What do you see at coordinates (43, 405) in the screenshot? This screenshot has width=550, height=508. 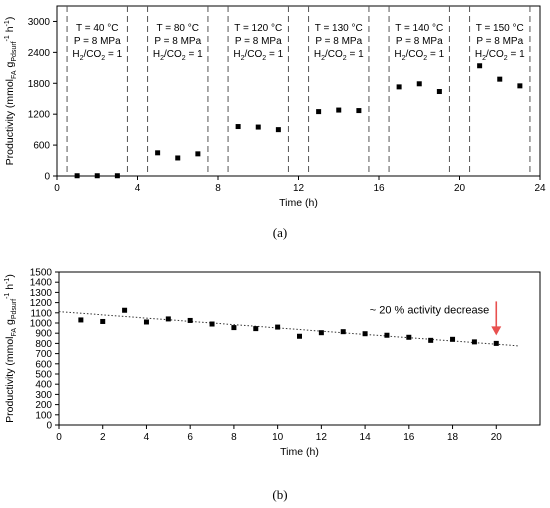 I see `y-tick-label: 200` at bounding box center [43, 405].